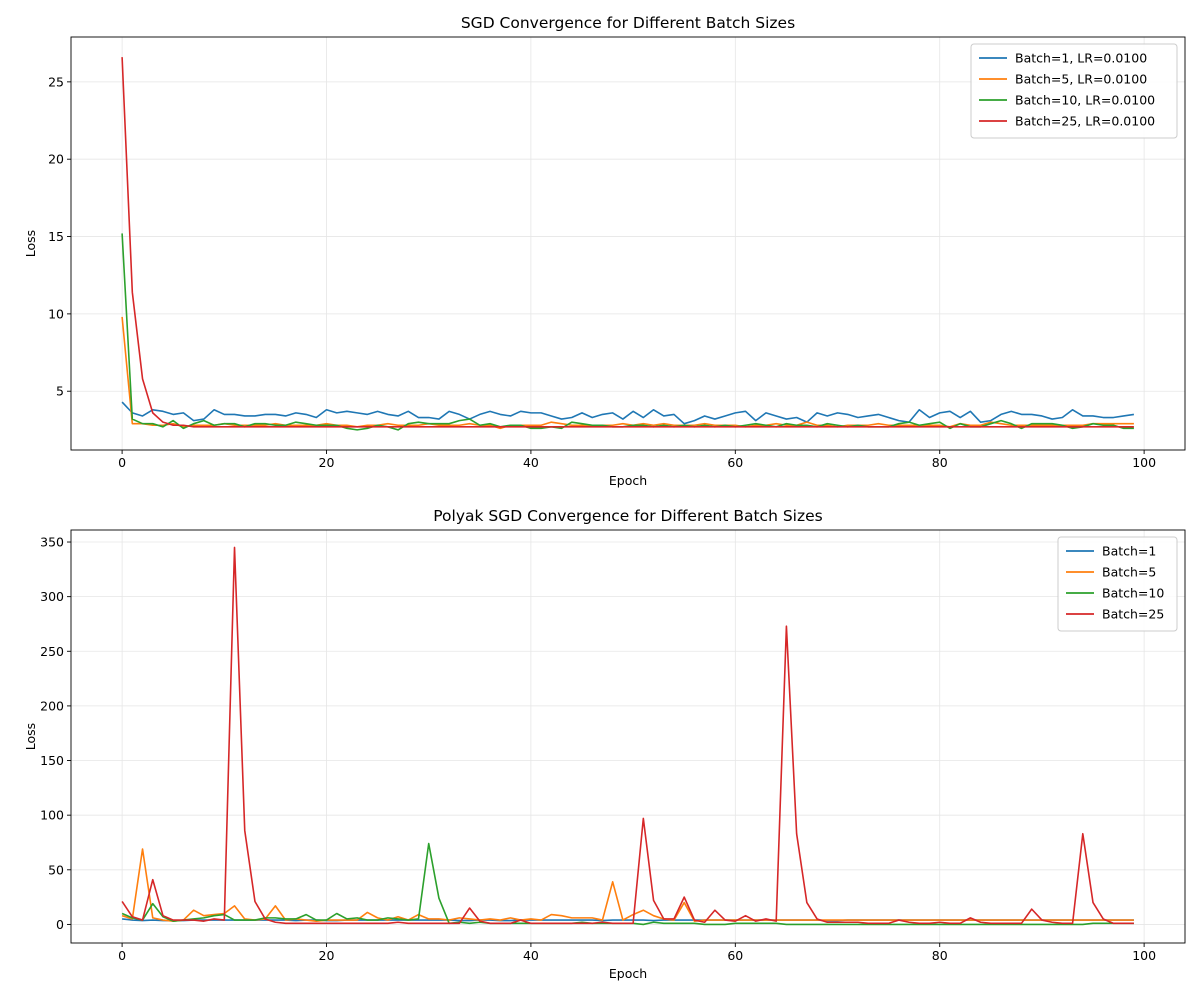 The image size is (1200, 1000). Describe the element at coordinates (52, 542) in the screenshot. I see `y-tick-label: 350` at that location.